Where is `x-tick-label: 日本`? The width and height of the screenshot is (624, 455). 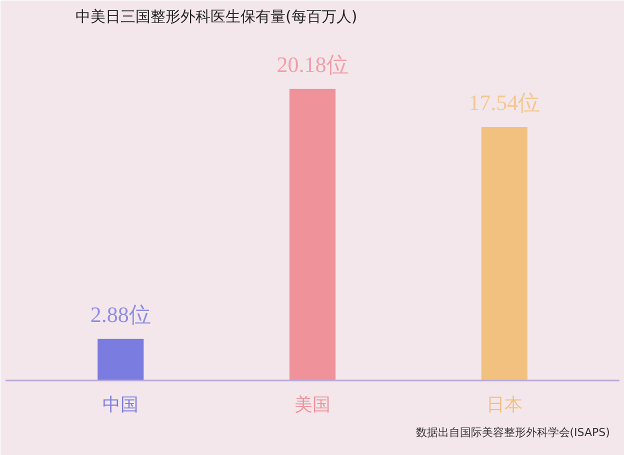
x-tick-label: 日本 is located at coordinates (504, 404).